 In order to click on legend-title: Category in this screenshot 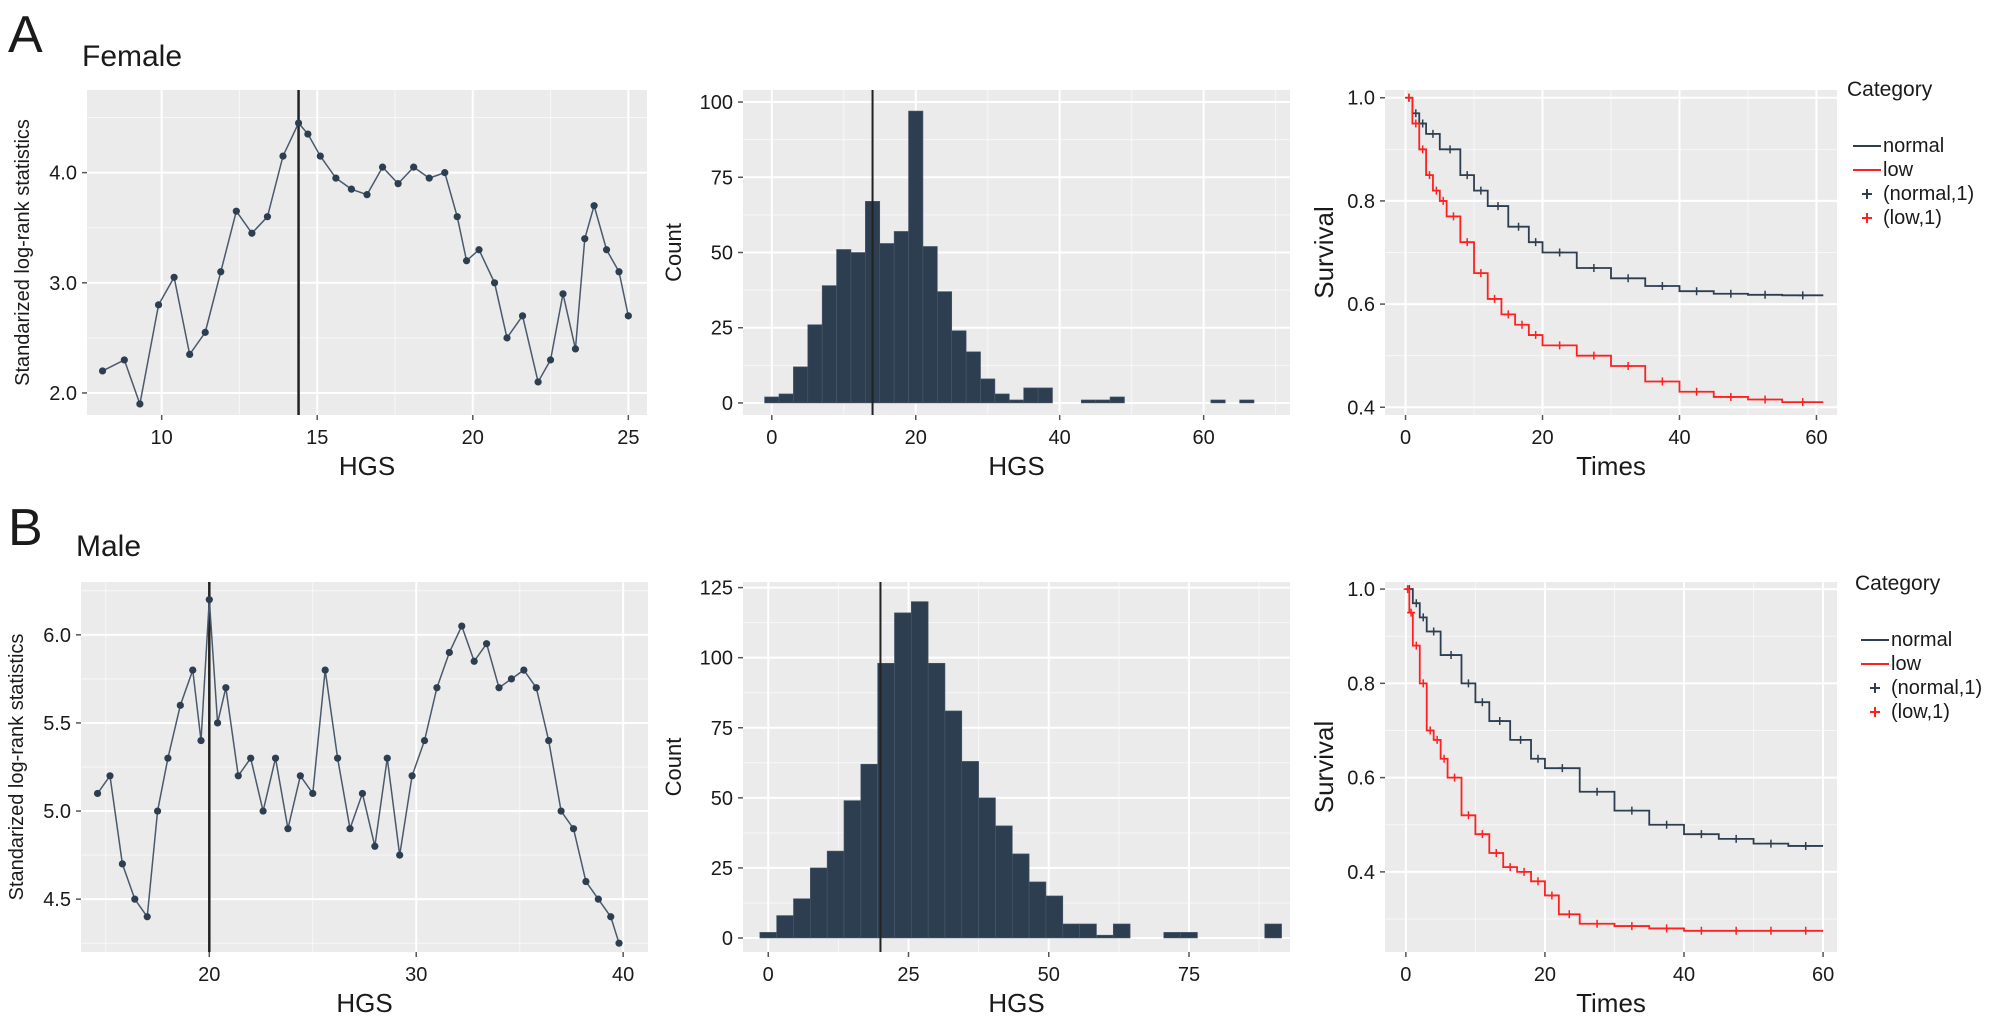, I will do `click(1890, 89)`.